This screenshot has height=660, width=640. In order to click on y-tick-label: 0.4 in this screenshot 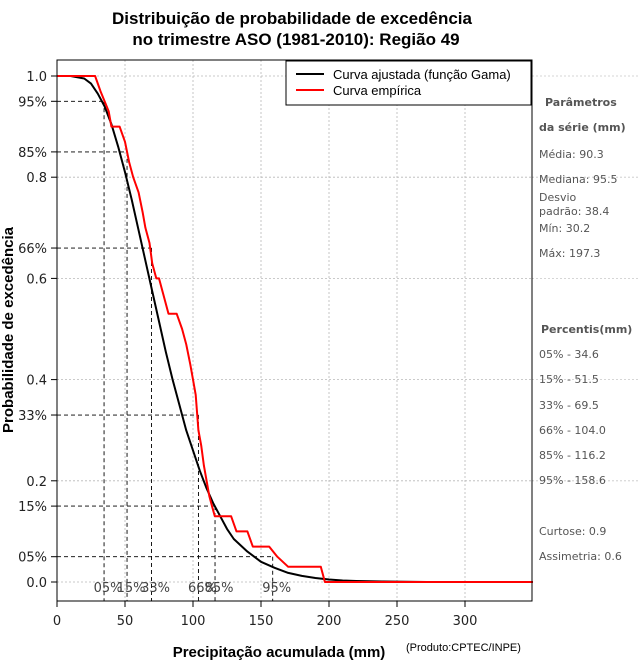, I will do `click(36, 381)`.